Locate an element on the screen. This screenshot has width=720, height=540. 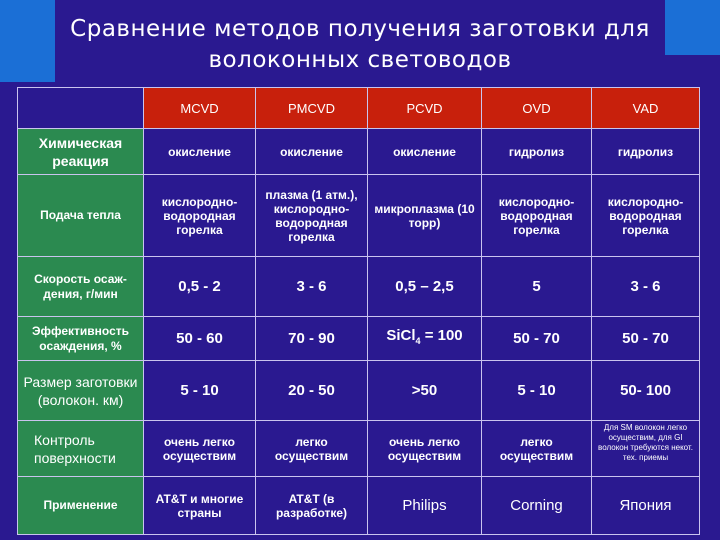
sicl-text: SiCl is located at coordinates (401, 335).